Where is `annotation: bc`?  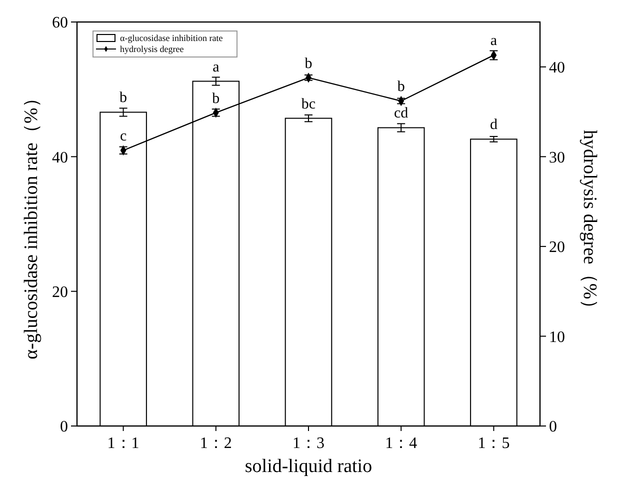
annotation: bc is located at coordinates (308, 104).